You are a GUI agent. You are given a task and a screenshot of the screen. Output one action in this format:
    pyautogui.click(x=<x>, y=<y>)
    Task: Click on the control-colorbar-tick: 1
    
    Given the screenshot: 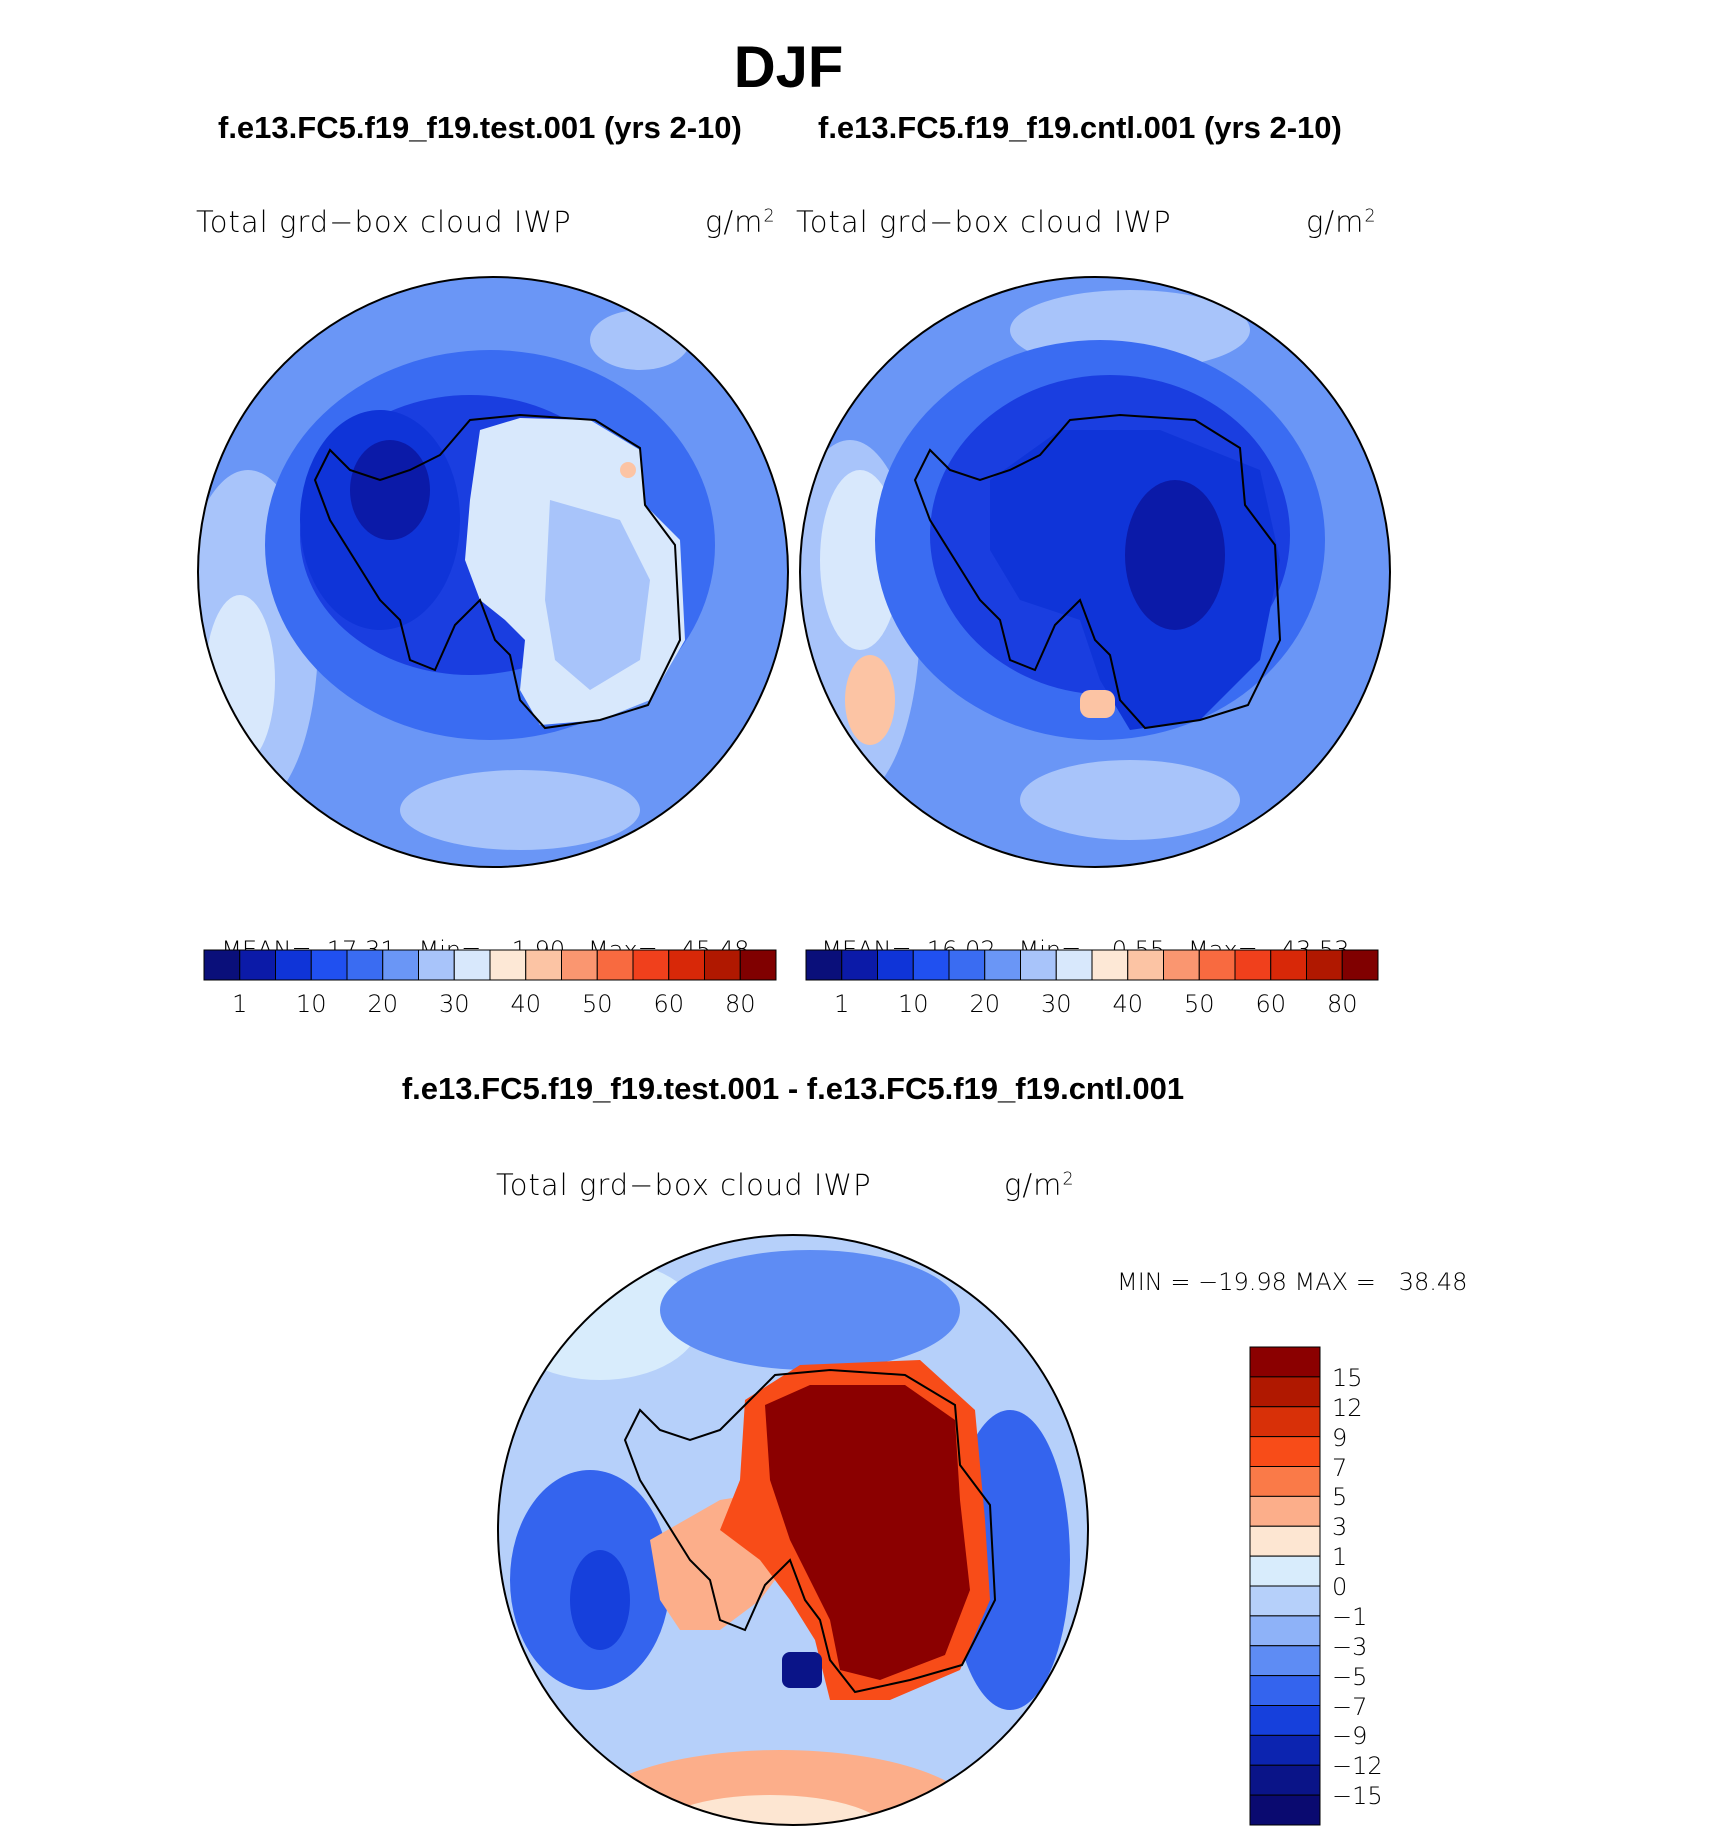 What is the action you would take?
    pyautogui.click(x=842, y=1004)
    